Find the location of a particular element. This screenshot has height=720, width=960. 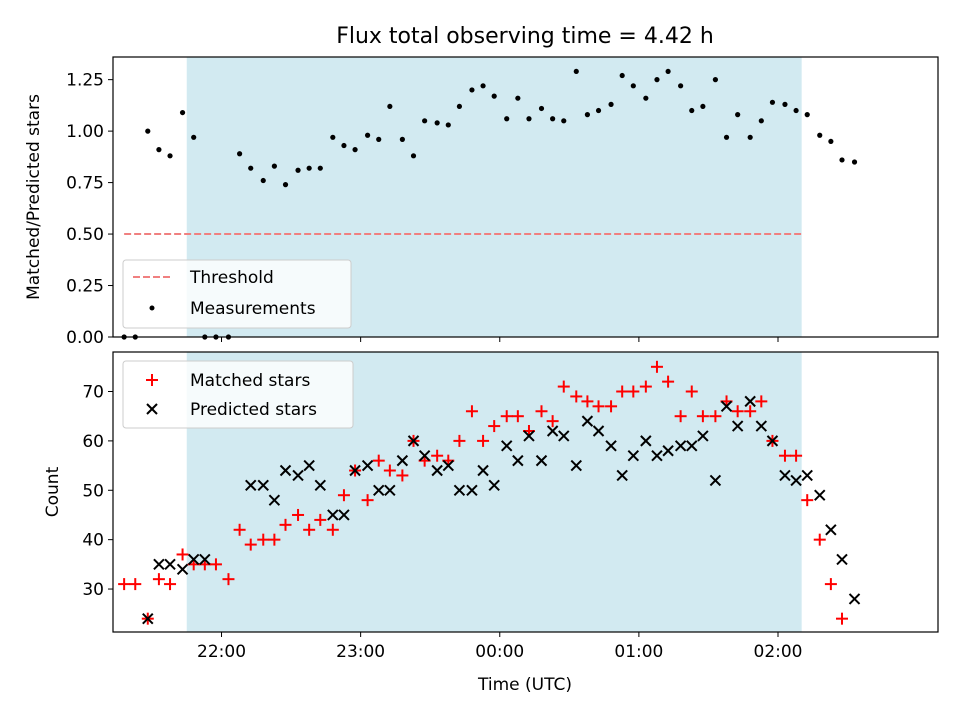

measurements-legend-swatch is located at coordinates (152, 308).